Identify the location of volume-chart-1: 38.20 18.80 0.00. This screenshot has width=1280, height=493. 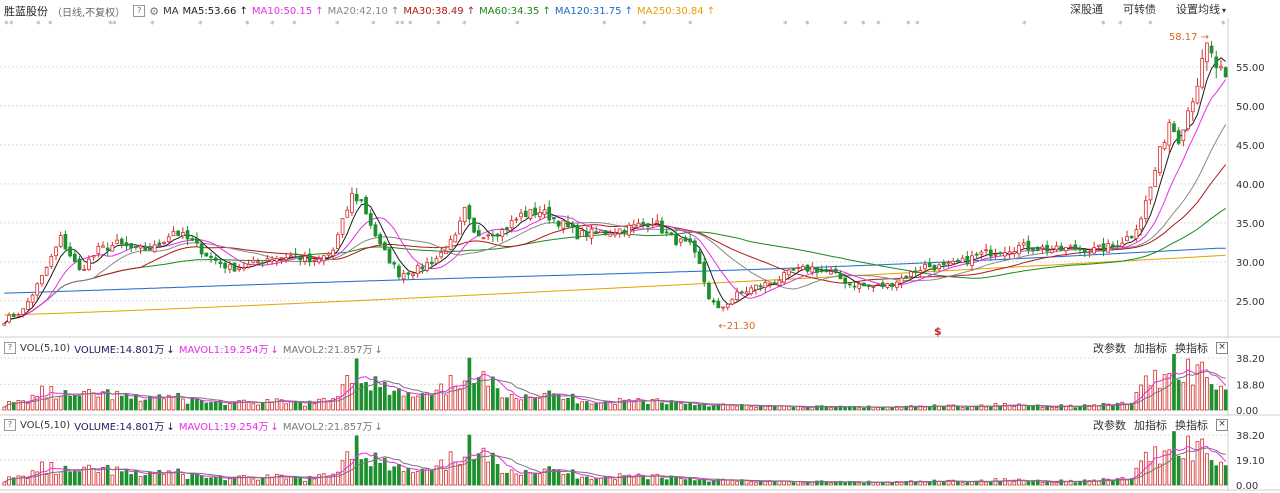
(640, 385).